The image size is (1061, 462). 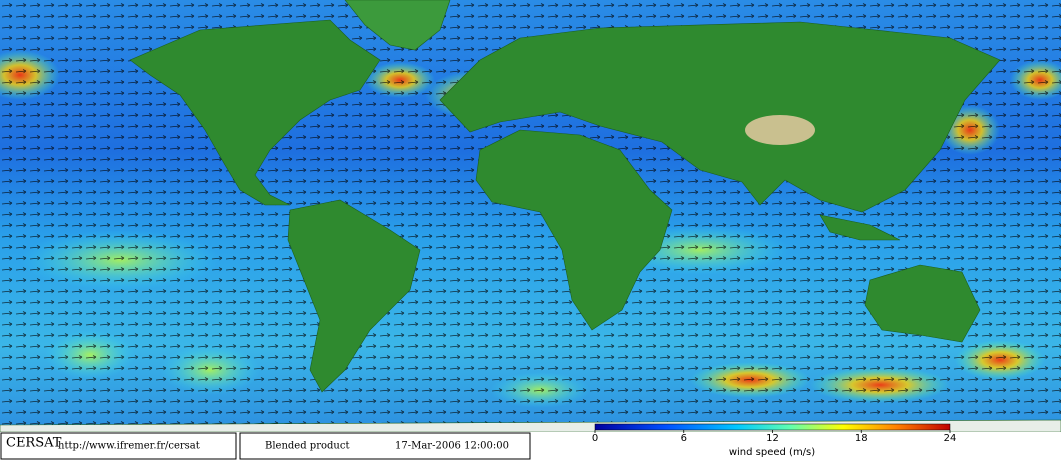 I want to click on product: Blended product, so click(x=307, y=446).